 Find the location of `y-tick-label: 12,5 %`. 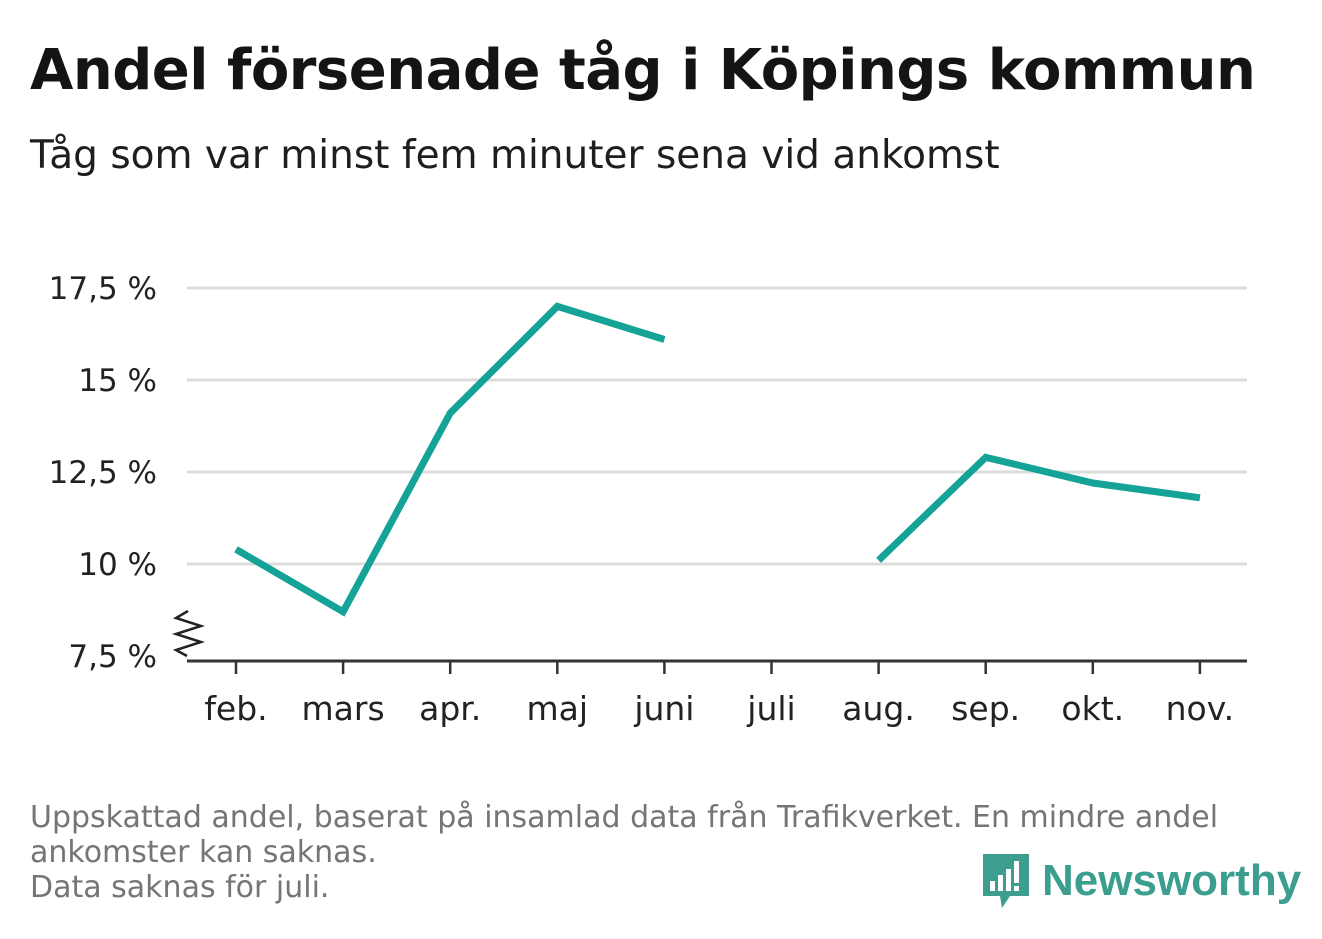

y-tick-label: 12,5 % is located at coordinates (103, 473).